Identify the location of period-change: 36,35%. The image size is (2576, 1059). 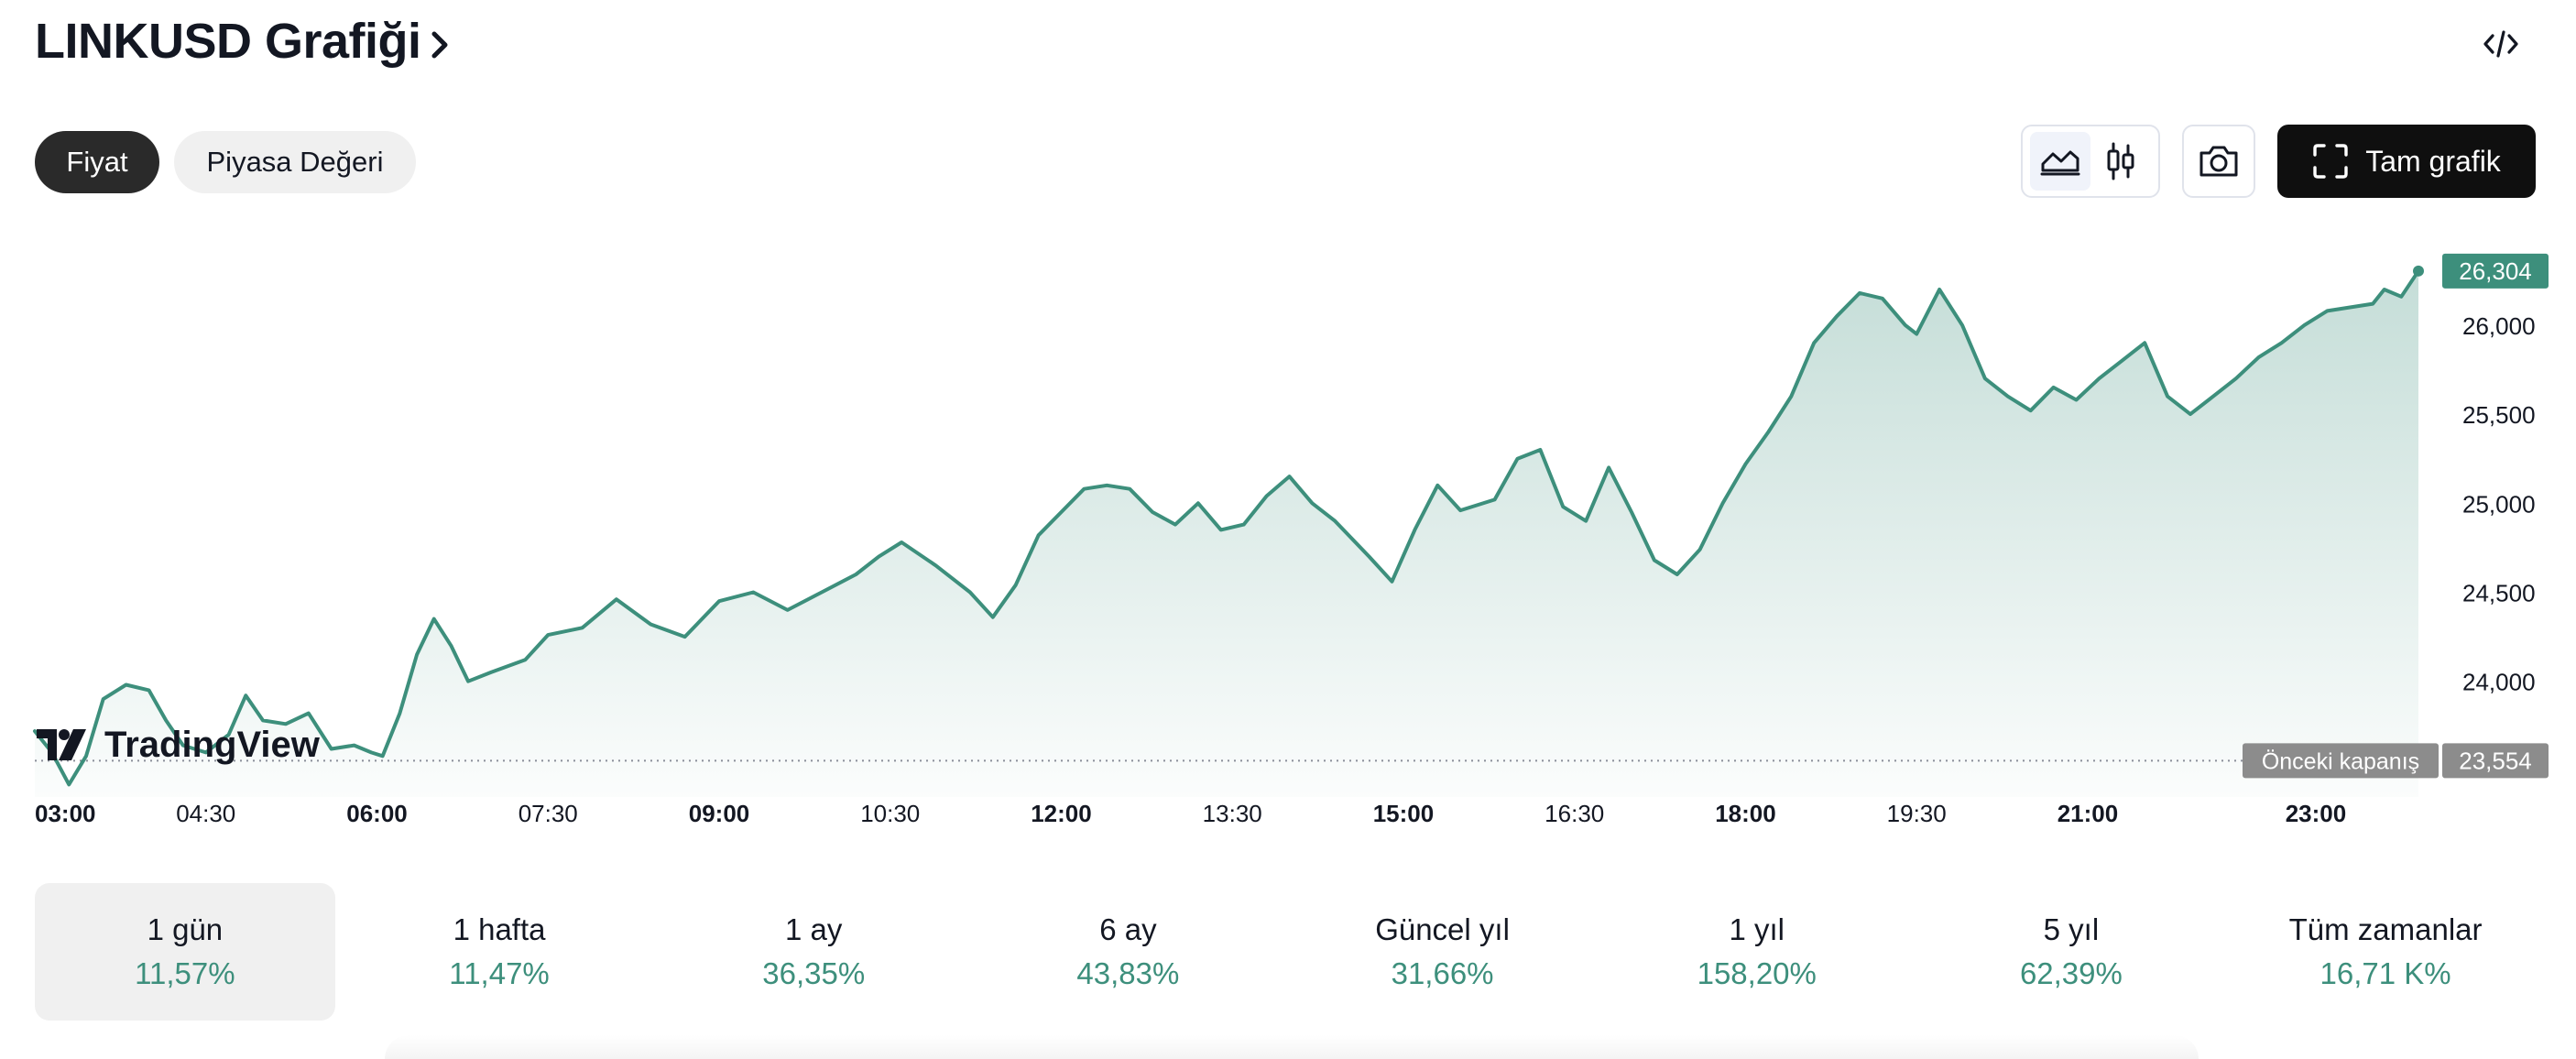
(814, 973).